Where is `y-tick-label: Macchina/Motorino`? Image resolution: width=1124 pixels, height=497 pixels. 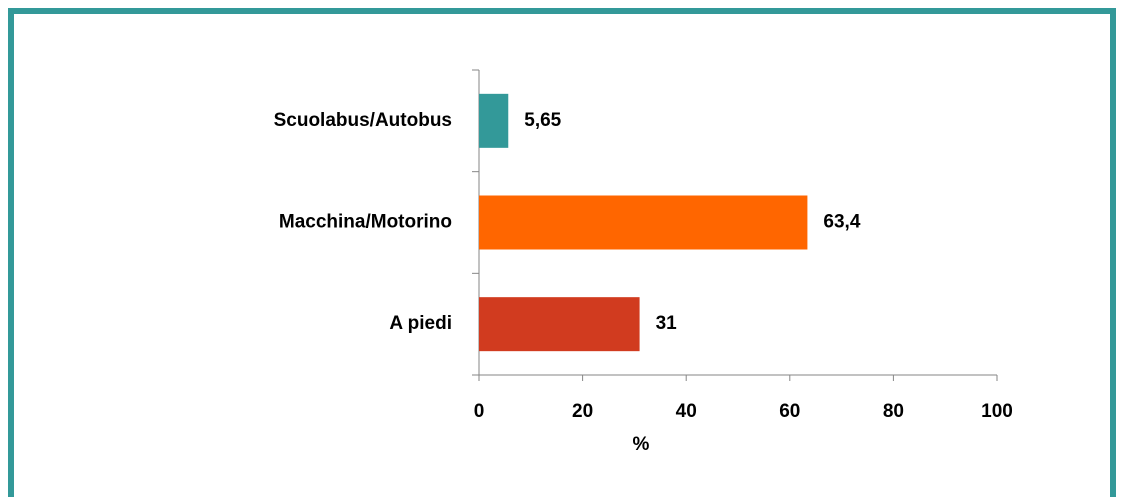 y-tick-label: Macchina/Motorino is located at coordinates (365, 222).